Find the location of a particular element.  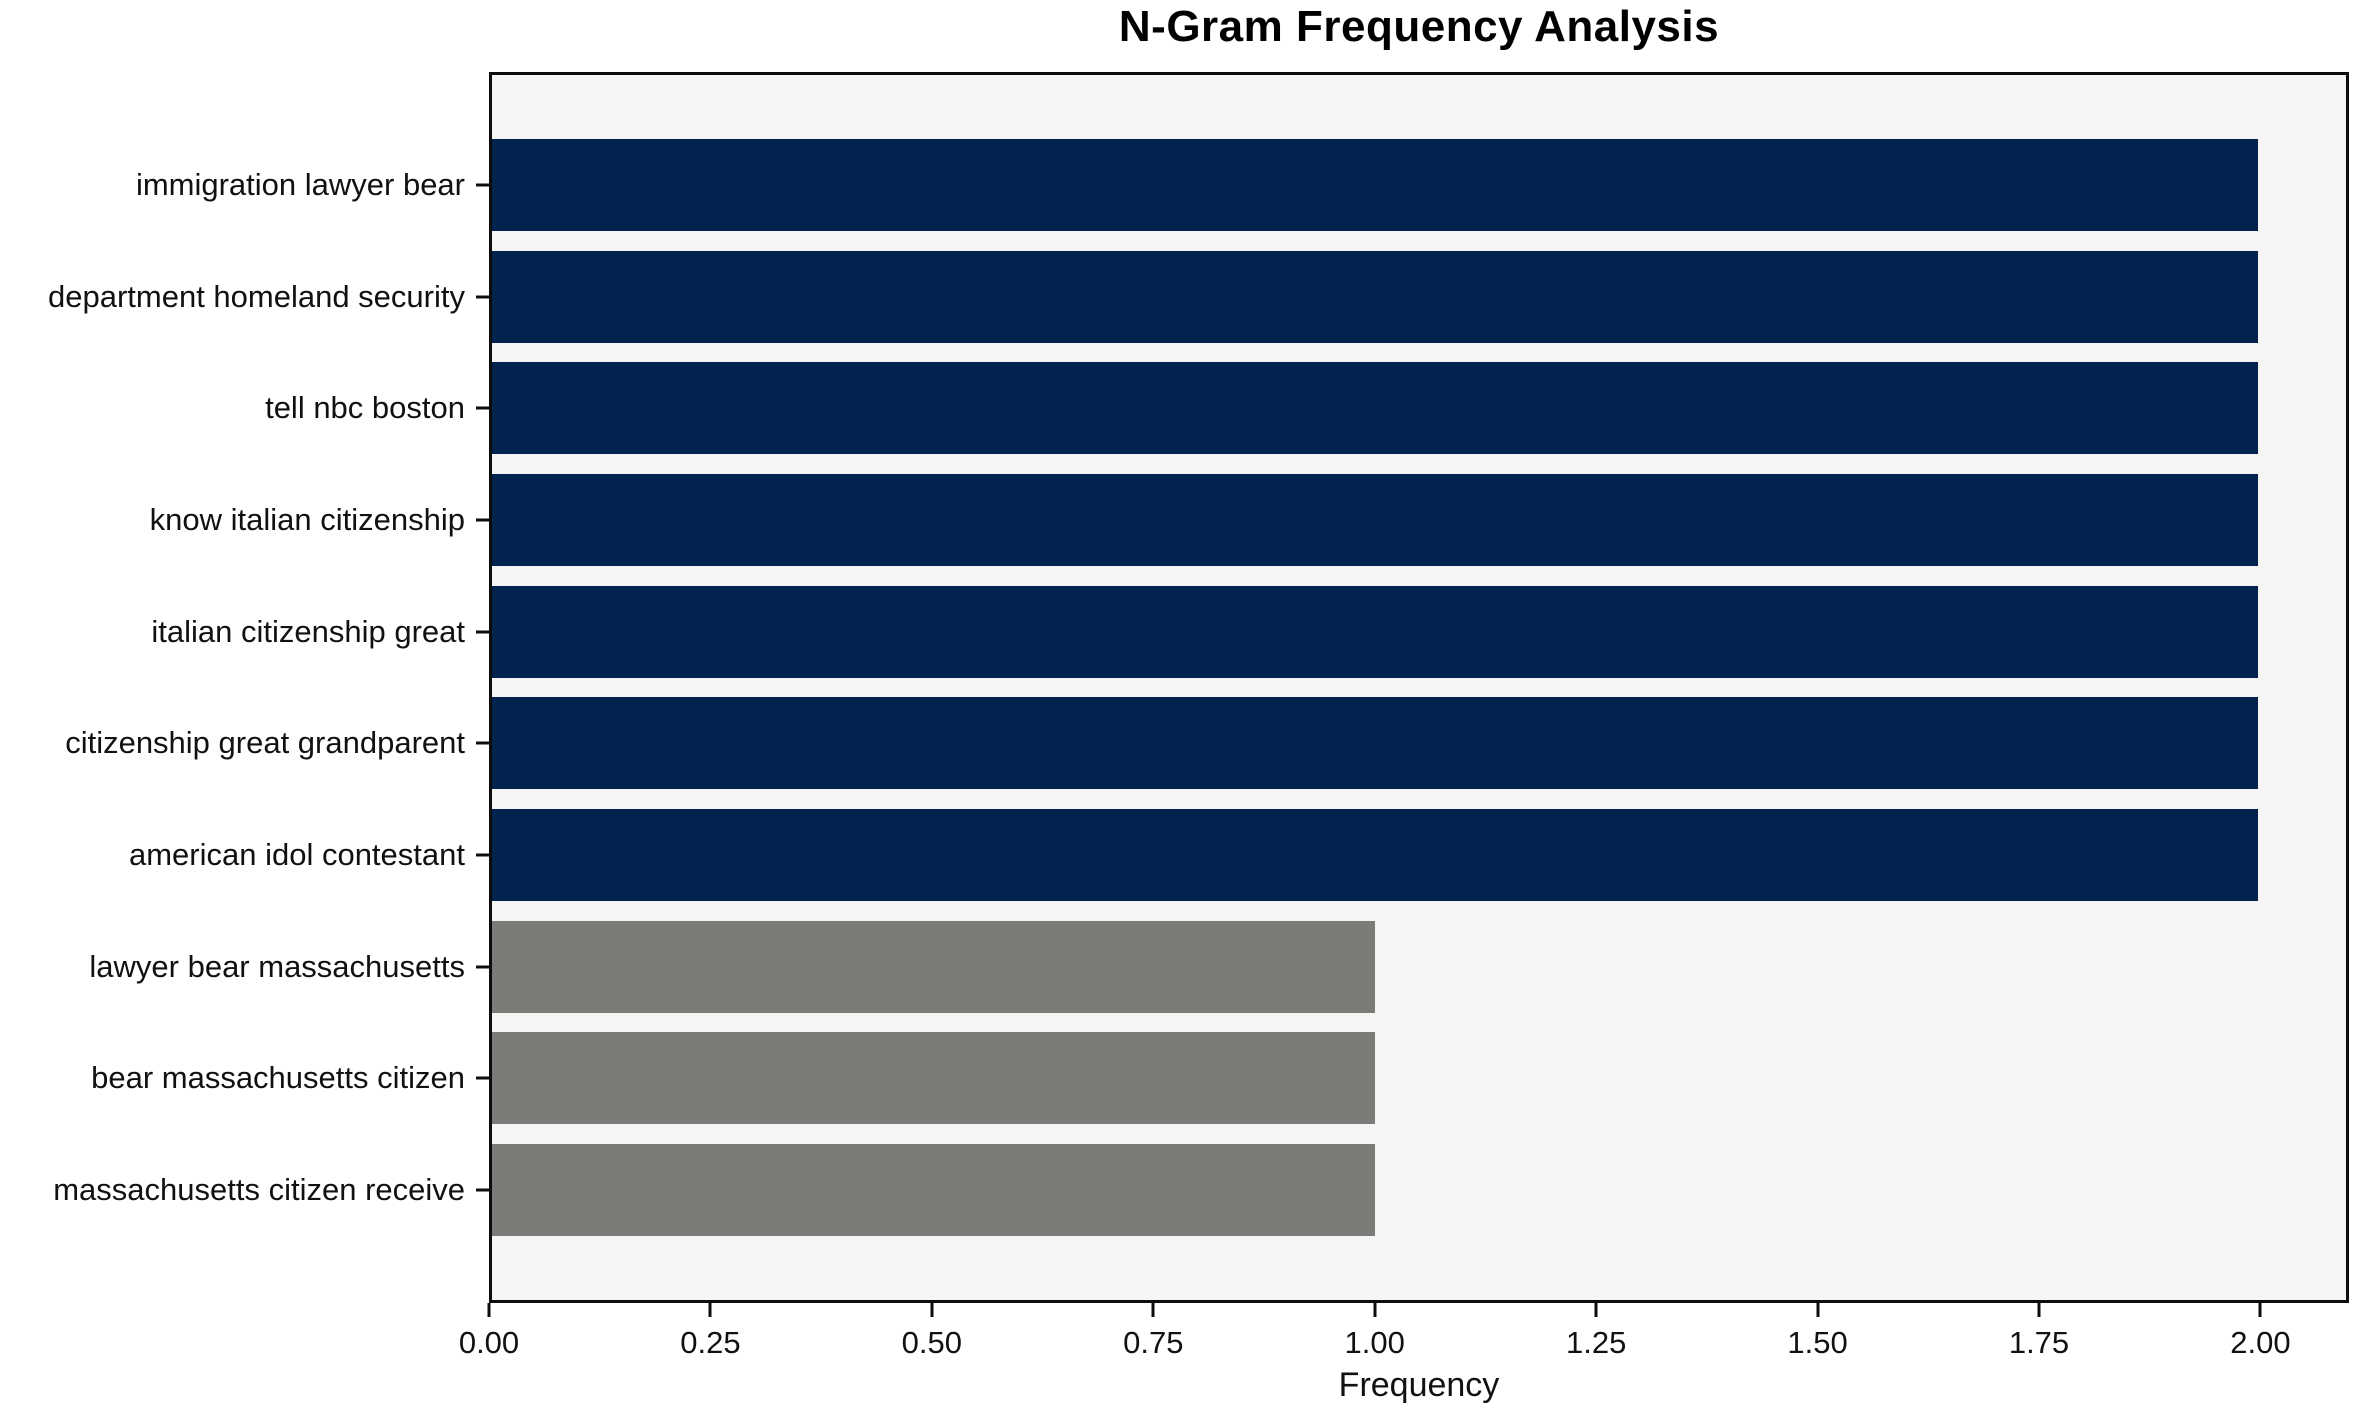

x-tick-label: 2.00 is located at coordinates (2260, 1342).